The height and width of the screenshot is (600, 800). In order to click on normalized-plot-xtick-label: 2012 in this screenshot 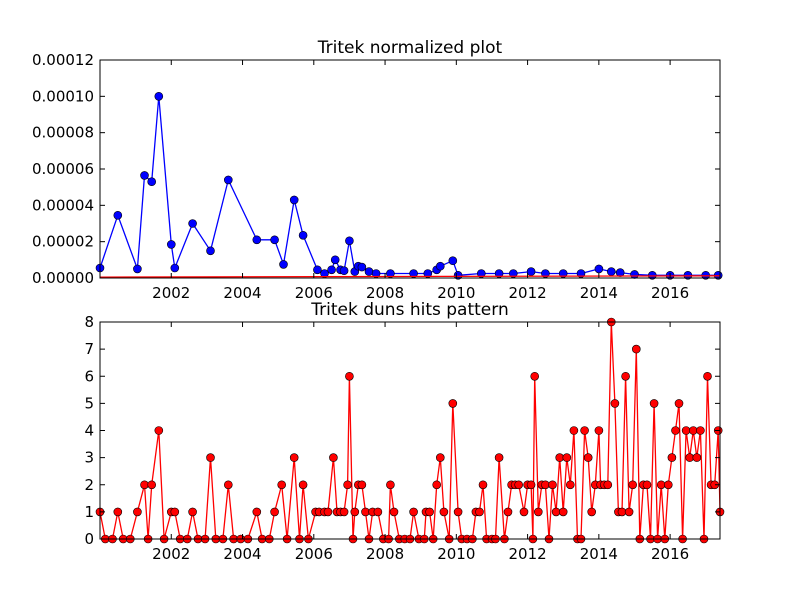, I will do `click(527, 293)`.